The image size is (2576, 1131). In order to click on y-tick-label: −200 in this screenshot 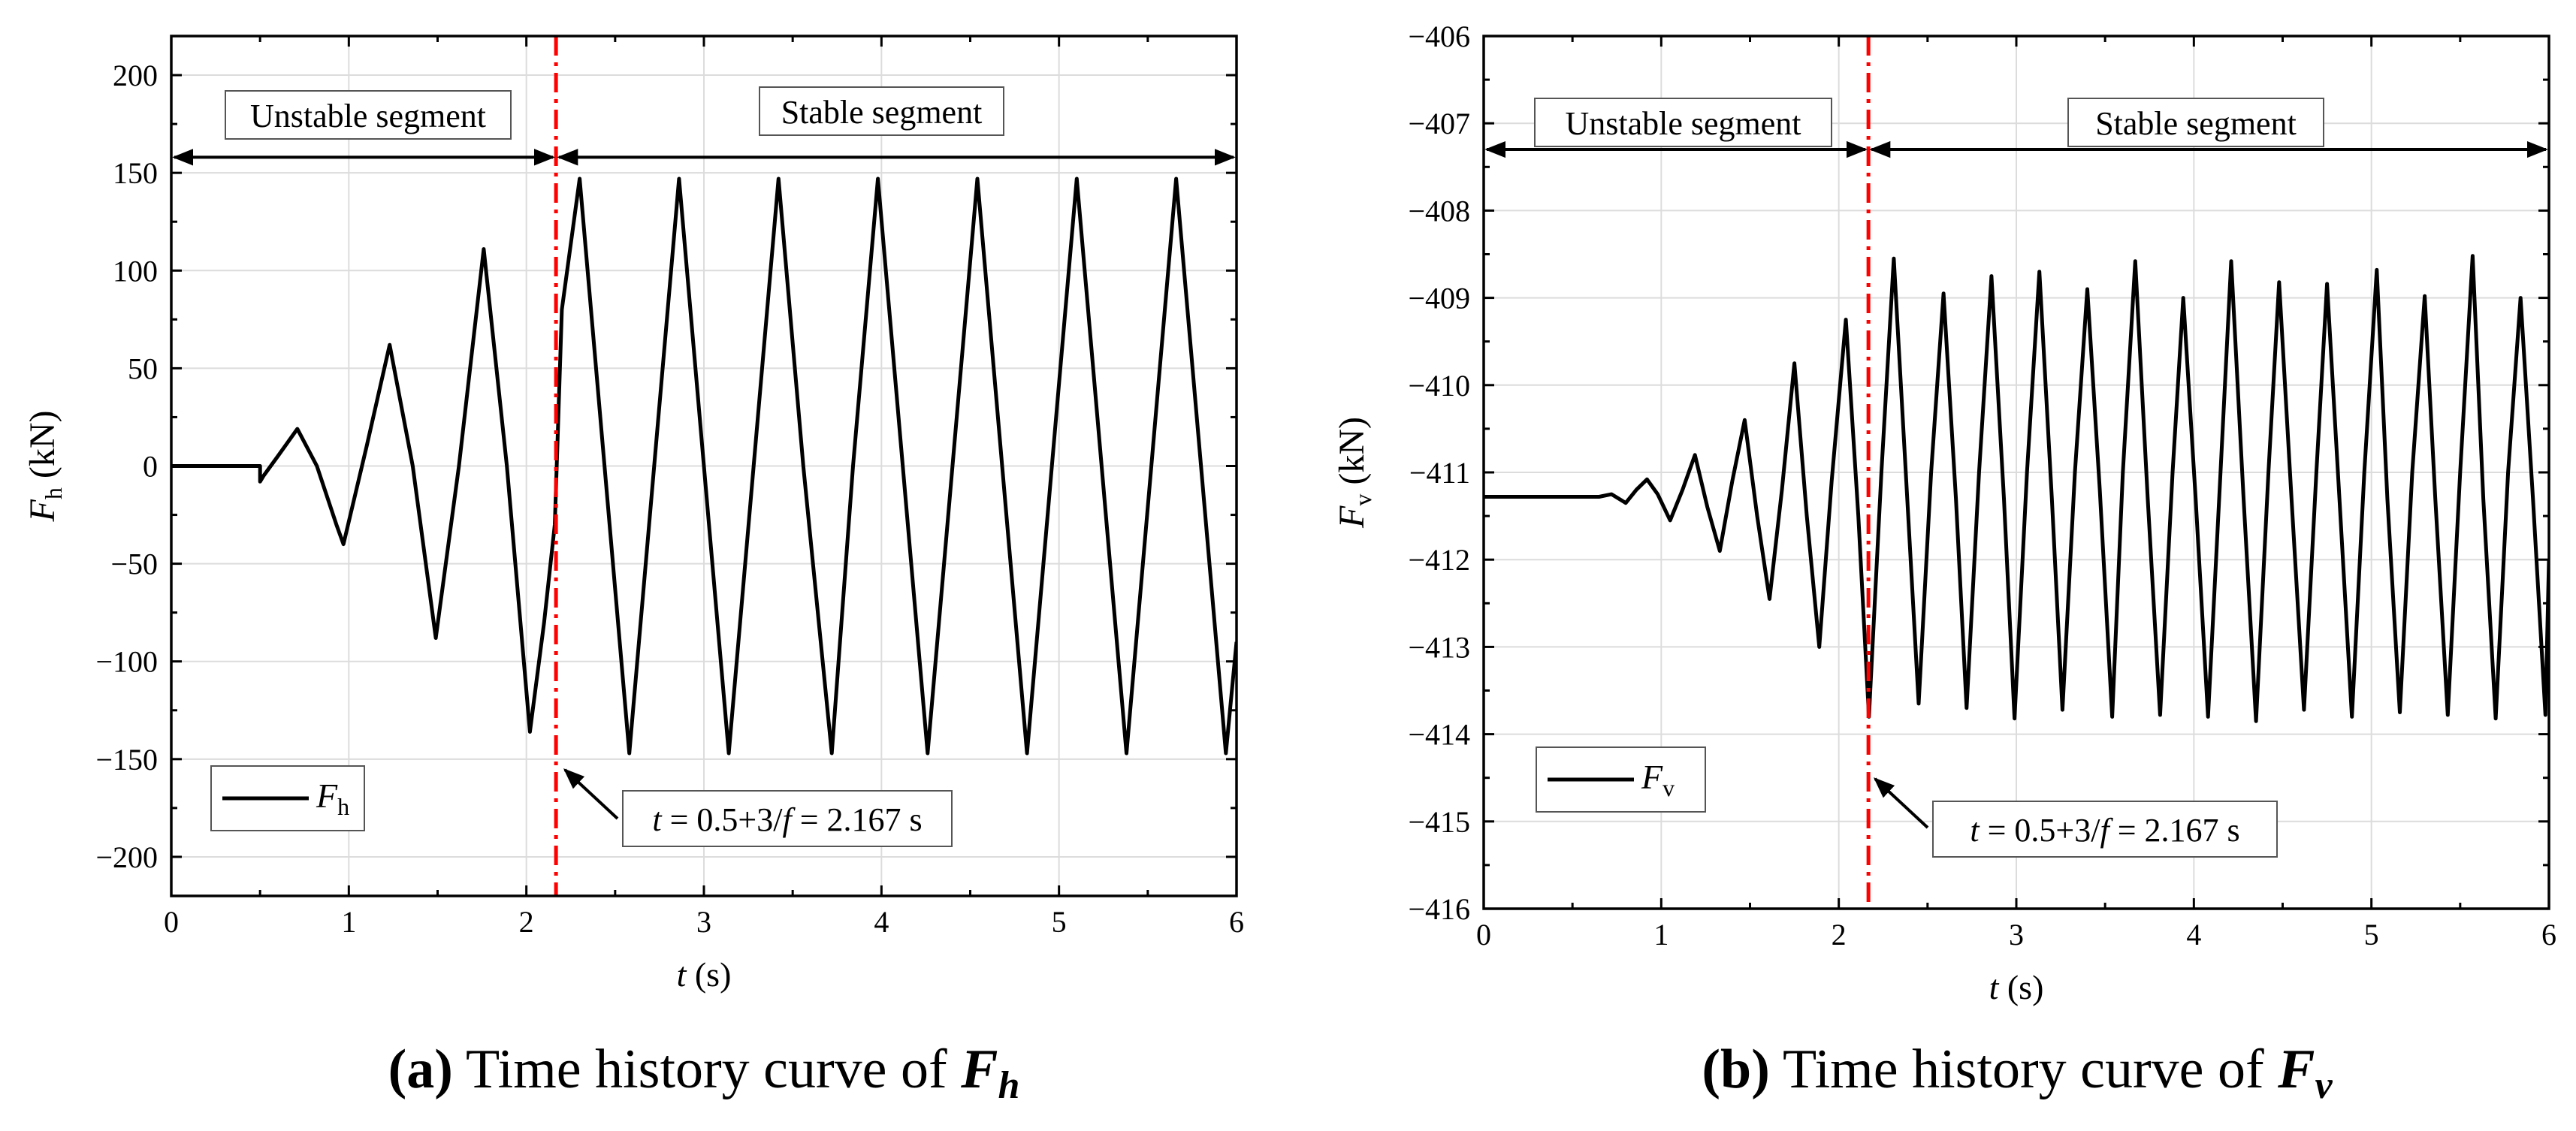, I will do `click(126, 857)`.